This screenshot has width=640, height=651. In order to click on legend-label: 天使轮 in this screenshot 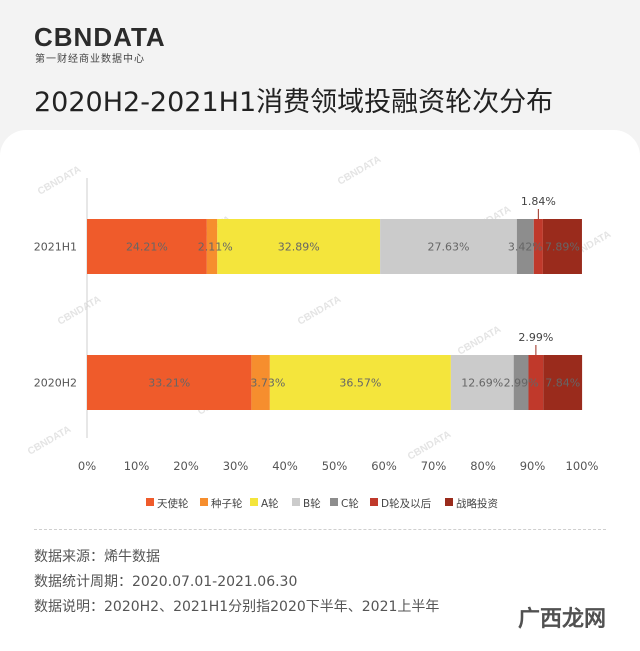, I will do `click(173, 503)`.